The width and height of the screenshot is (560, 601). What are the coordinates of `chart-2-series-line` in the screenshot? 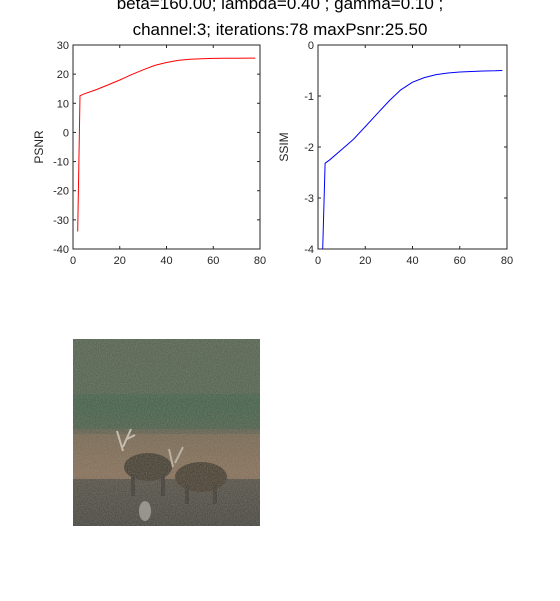 It's located at (412, 160).